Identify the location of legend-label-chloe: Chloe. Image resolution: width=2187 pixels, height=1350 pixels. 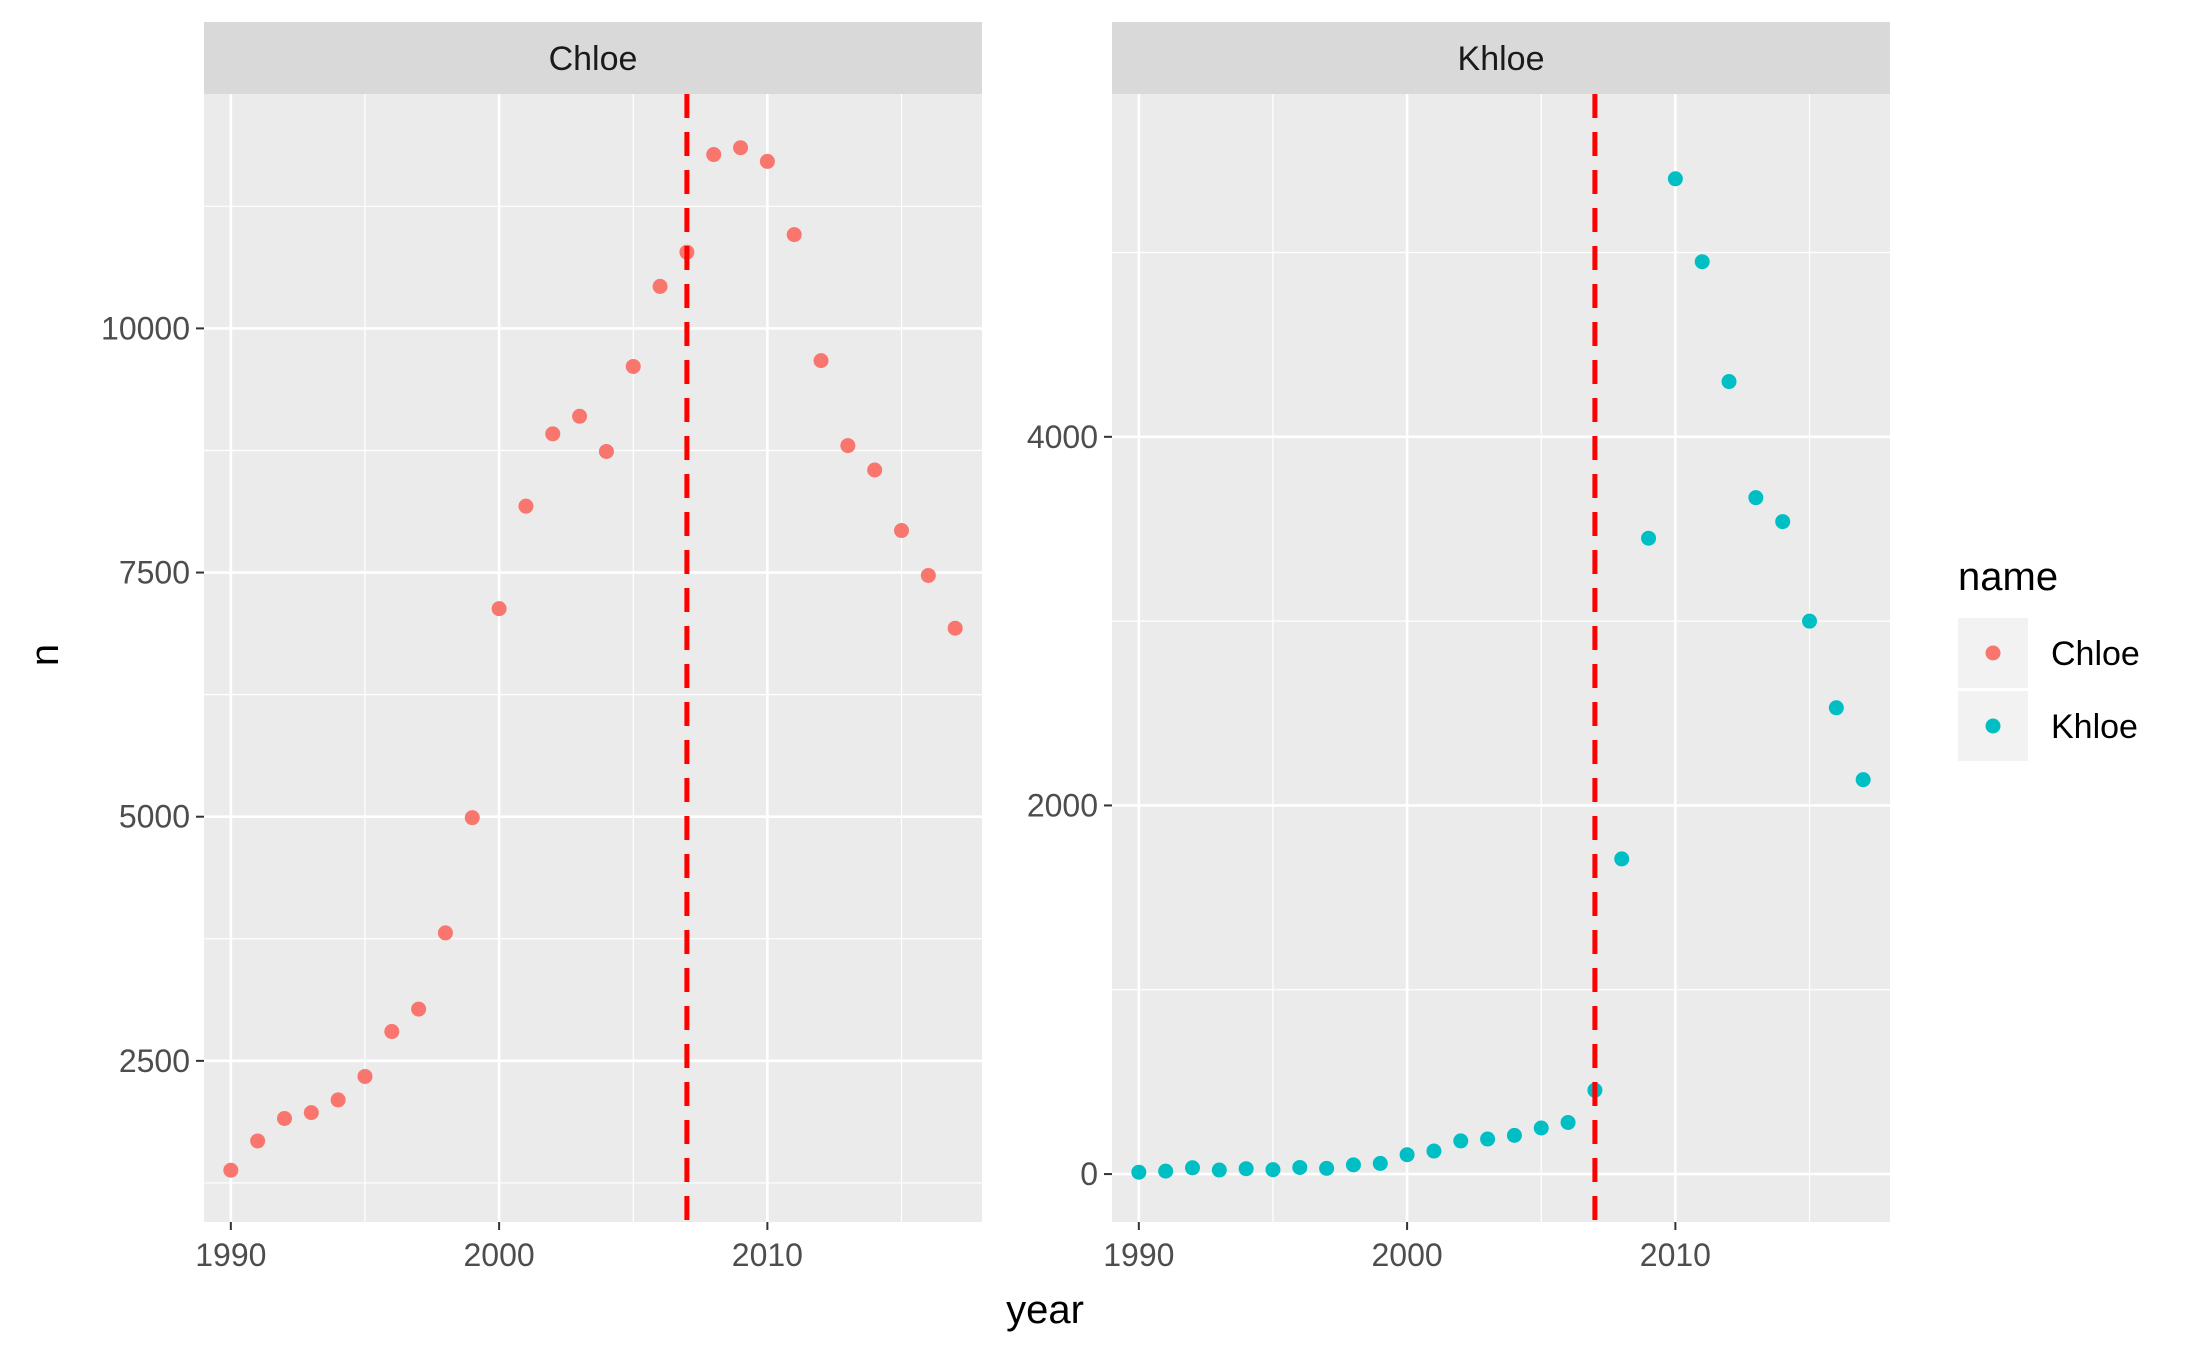
(2095, 654).